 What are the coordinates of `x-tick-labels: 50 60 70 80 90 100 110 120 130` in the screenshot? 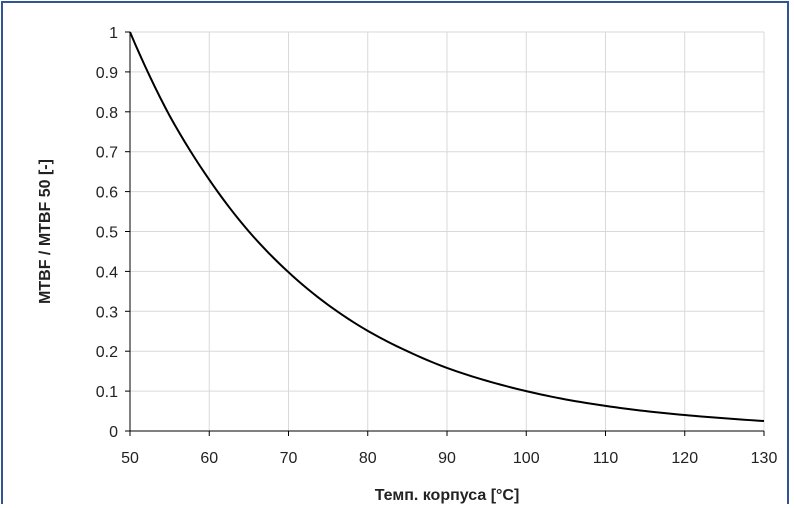 It's located at (449, 449).